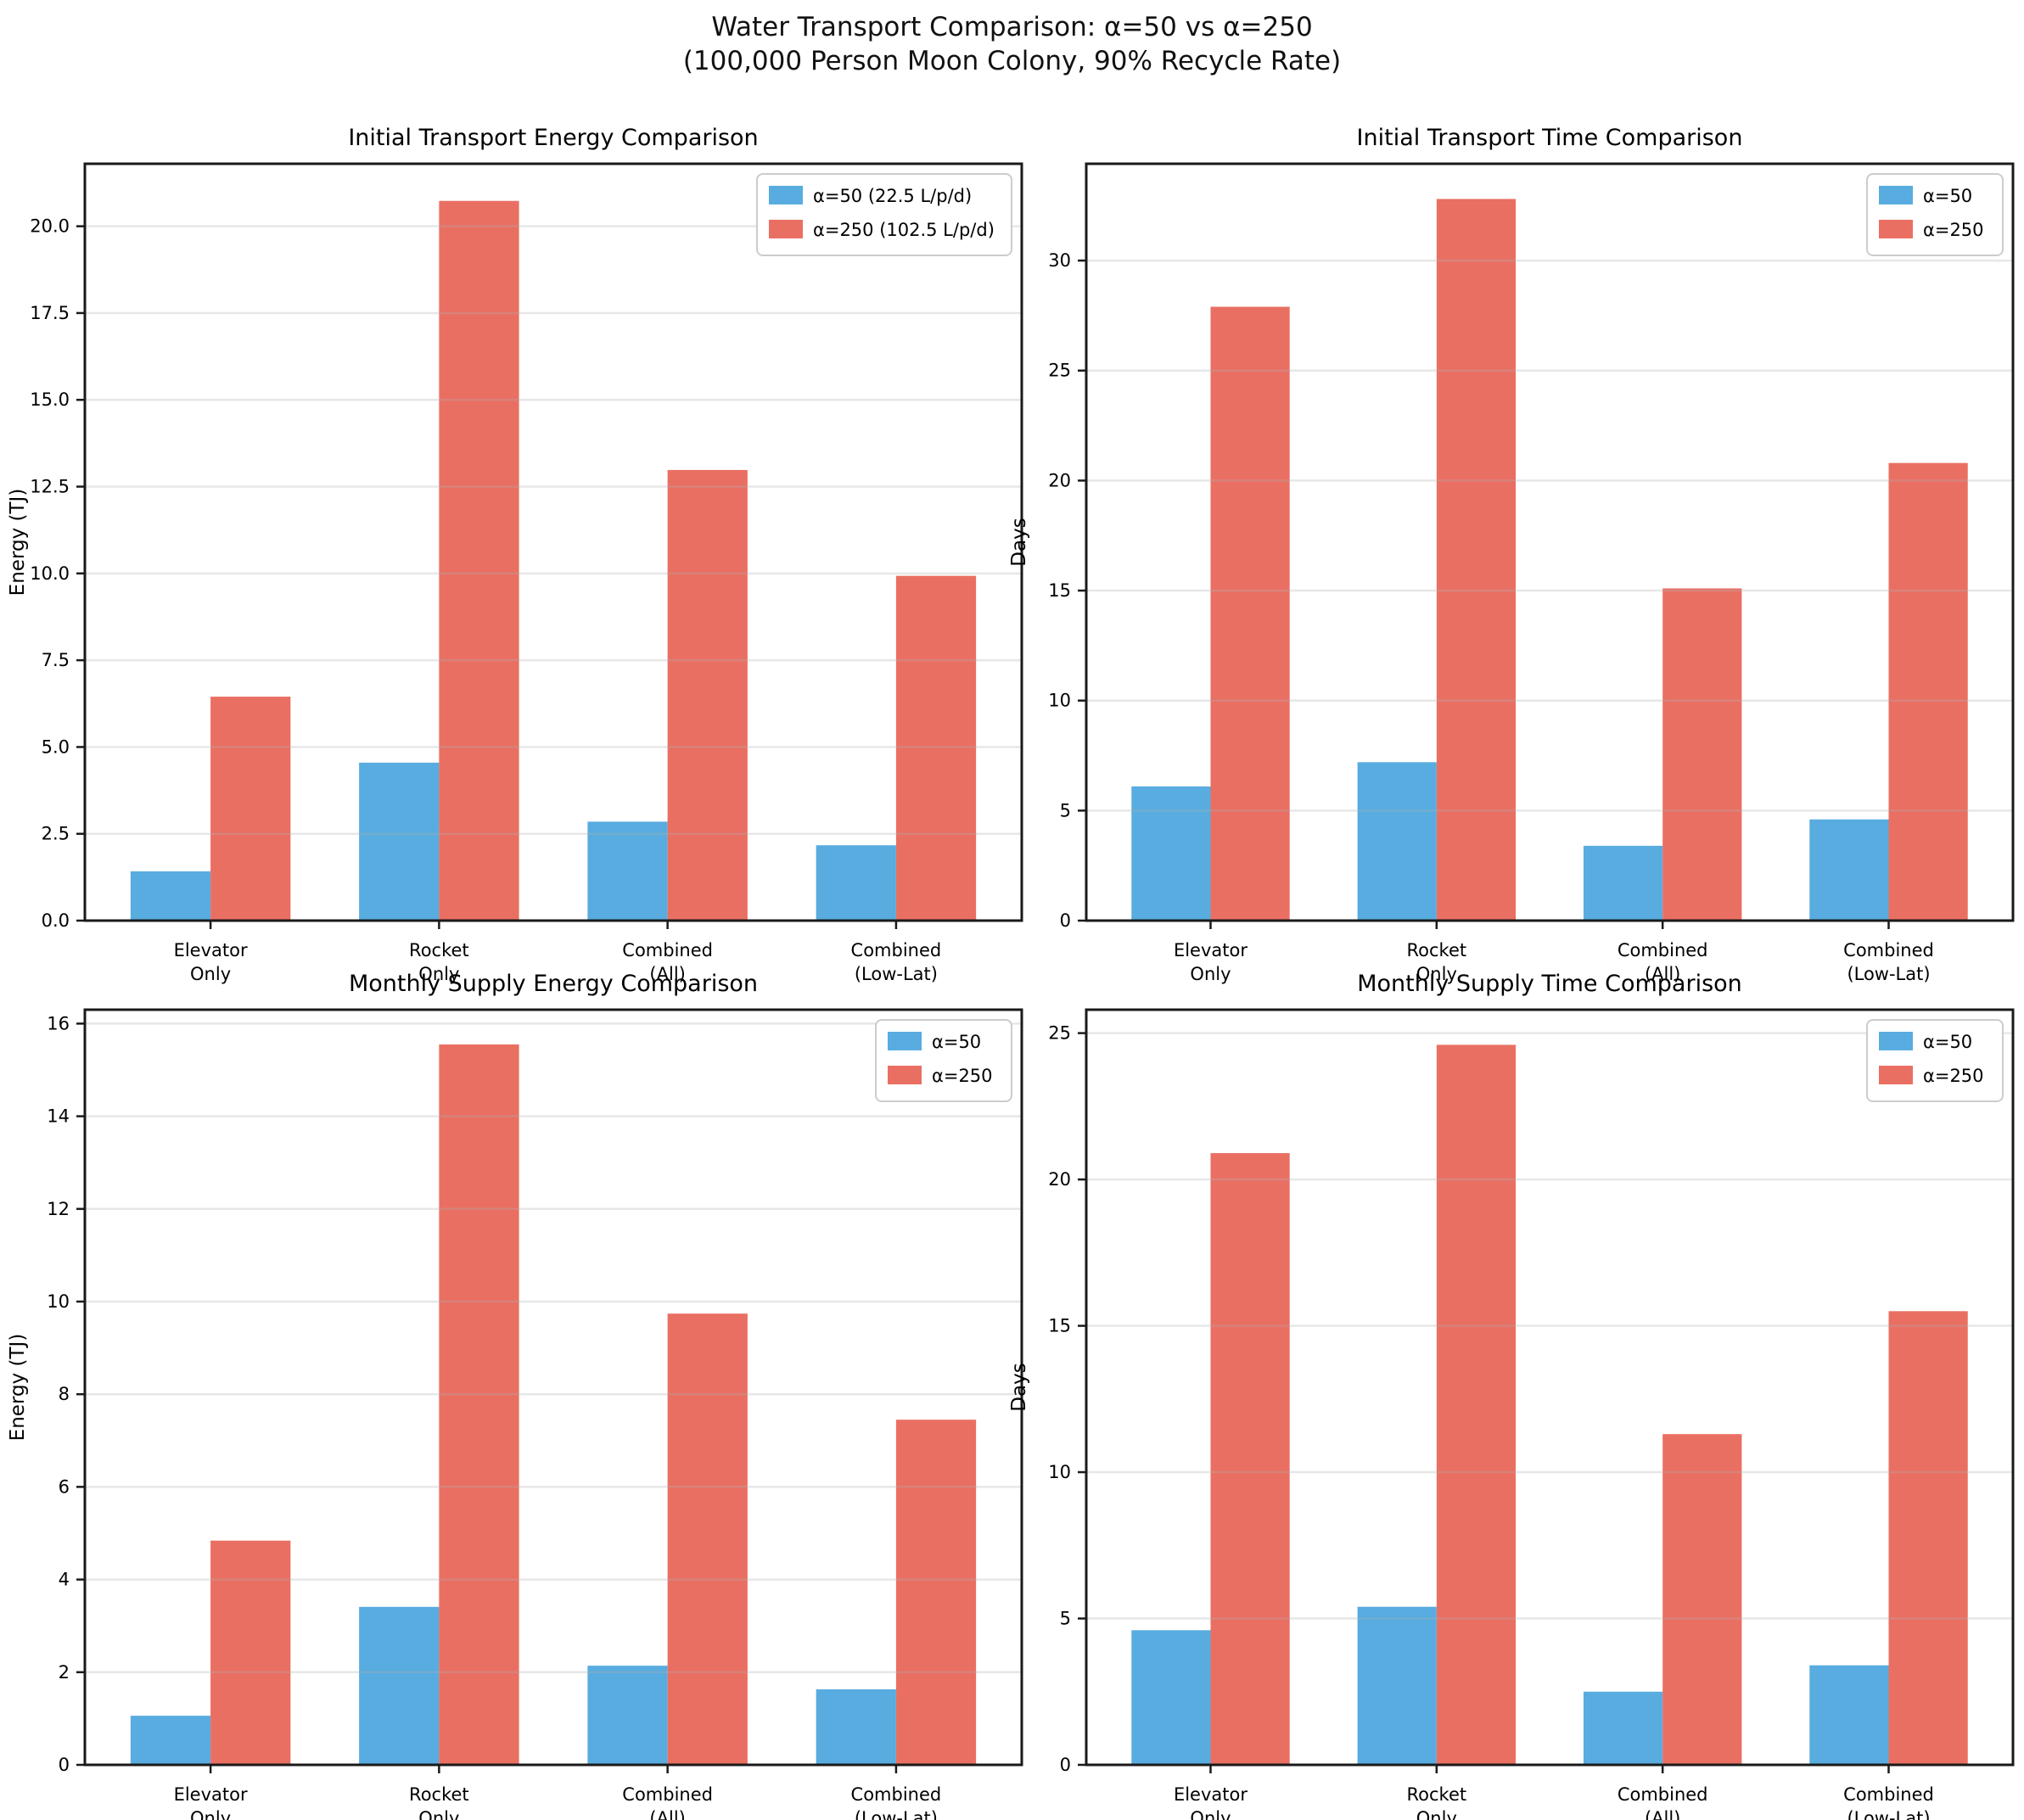 Image resolution: width=2024 pixels, height=1820 pixels. Describe the element at coordinates (58, 1301) in the screenshot. I see `y-tick-label: 10` at that location.